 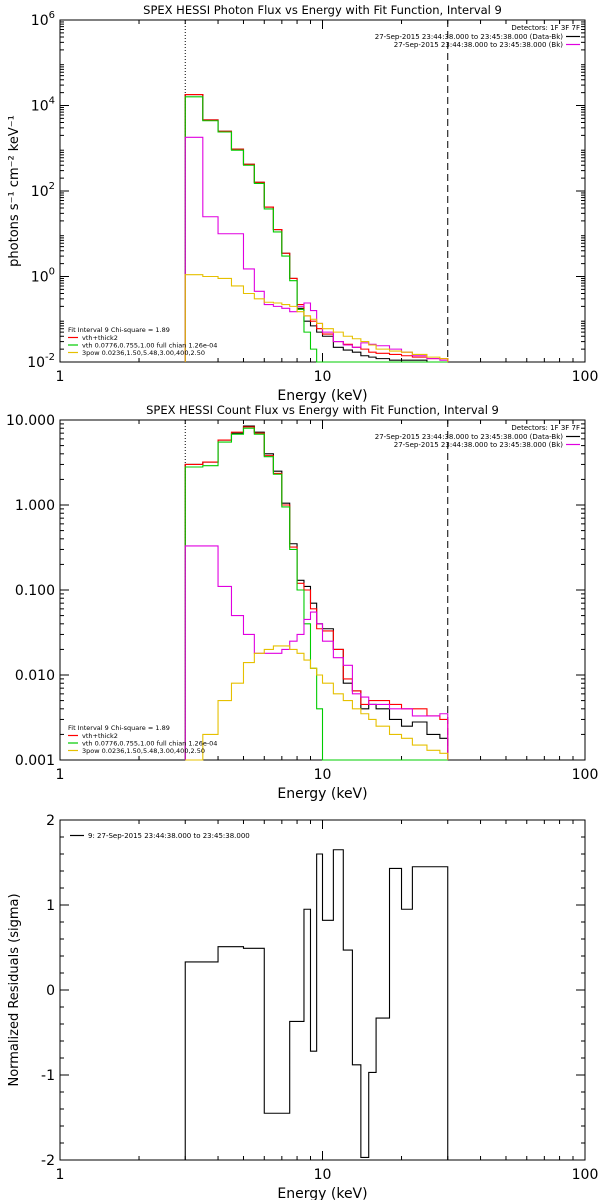 I want to click on y-tick-label: 10.000, so click(x=30, y=421).